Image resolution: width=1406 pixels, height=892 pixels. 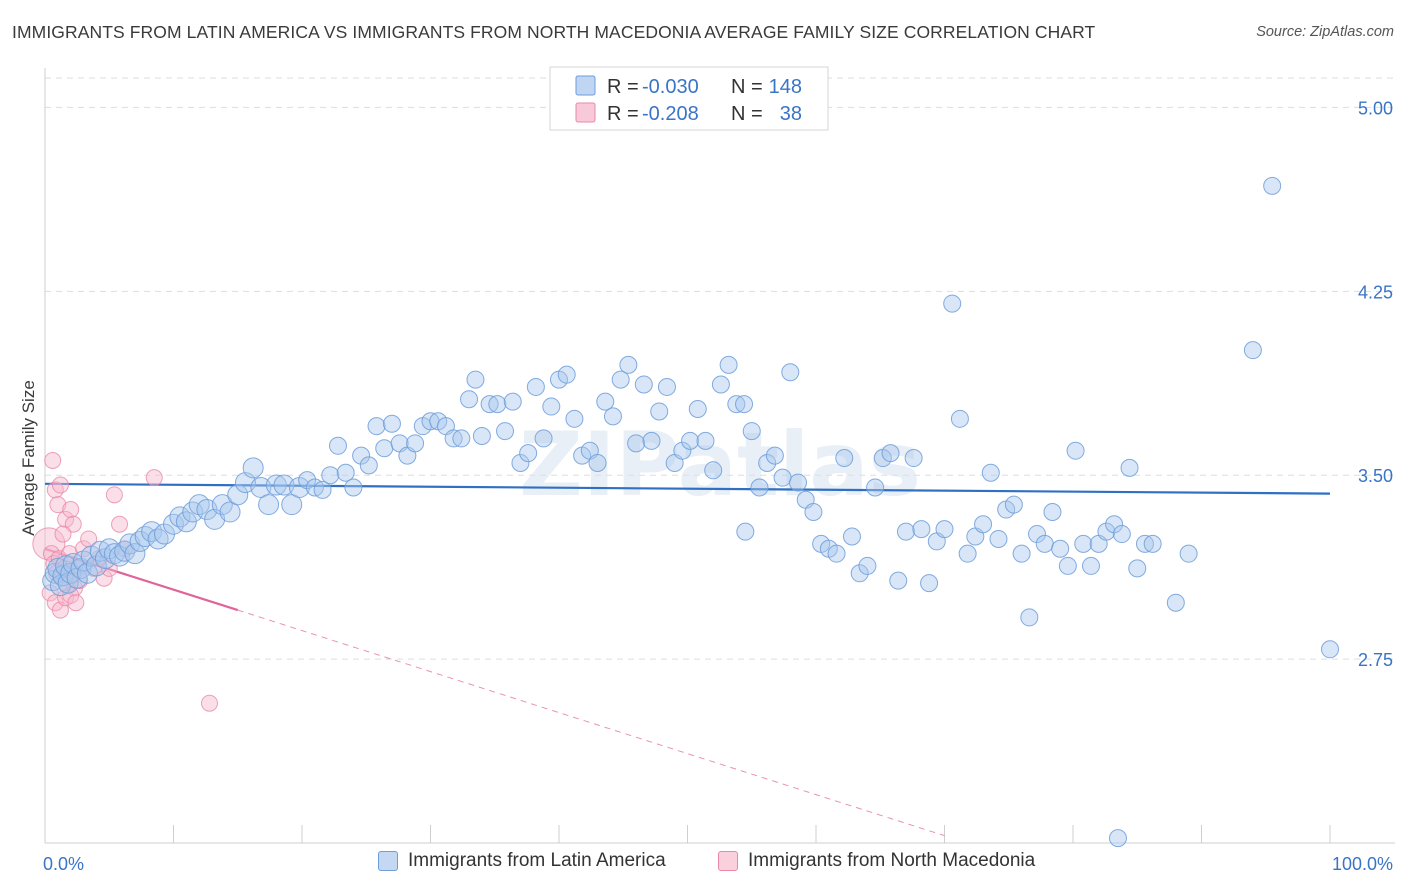 What do you see at coordinates (728, 861) in the screenshot?
I see `legend-swatch-north-macedonia` at bounding box center [728, 861].